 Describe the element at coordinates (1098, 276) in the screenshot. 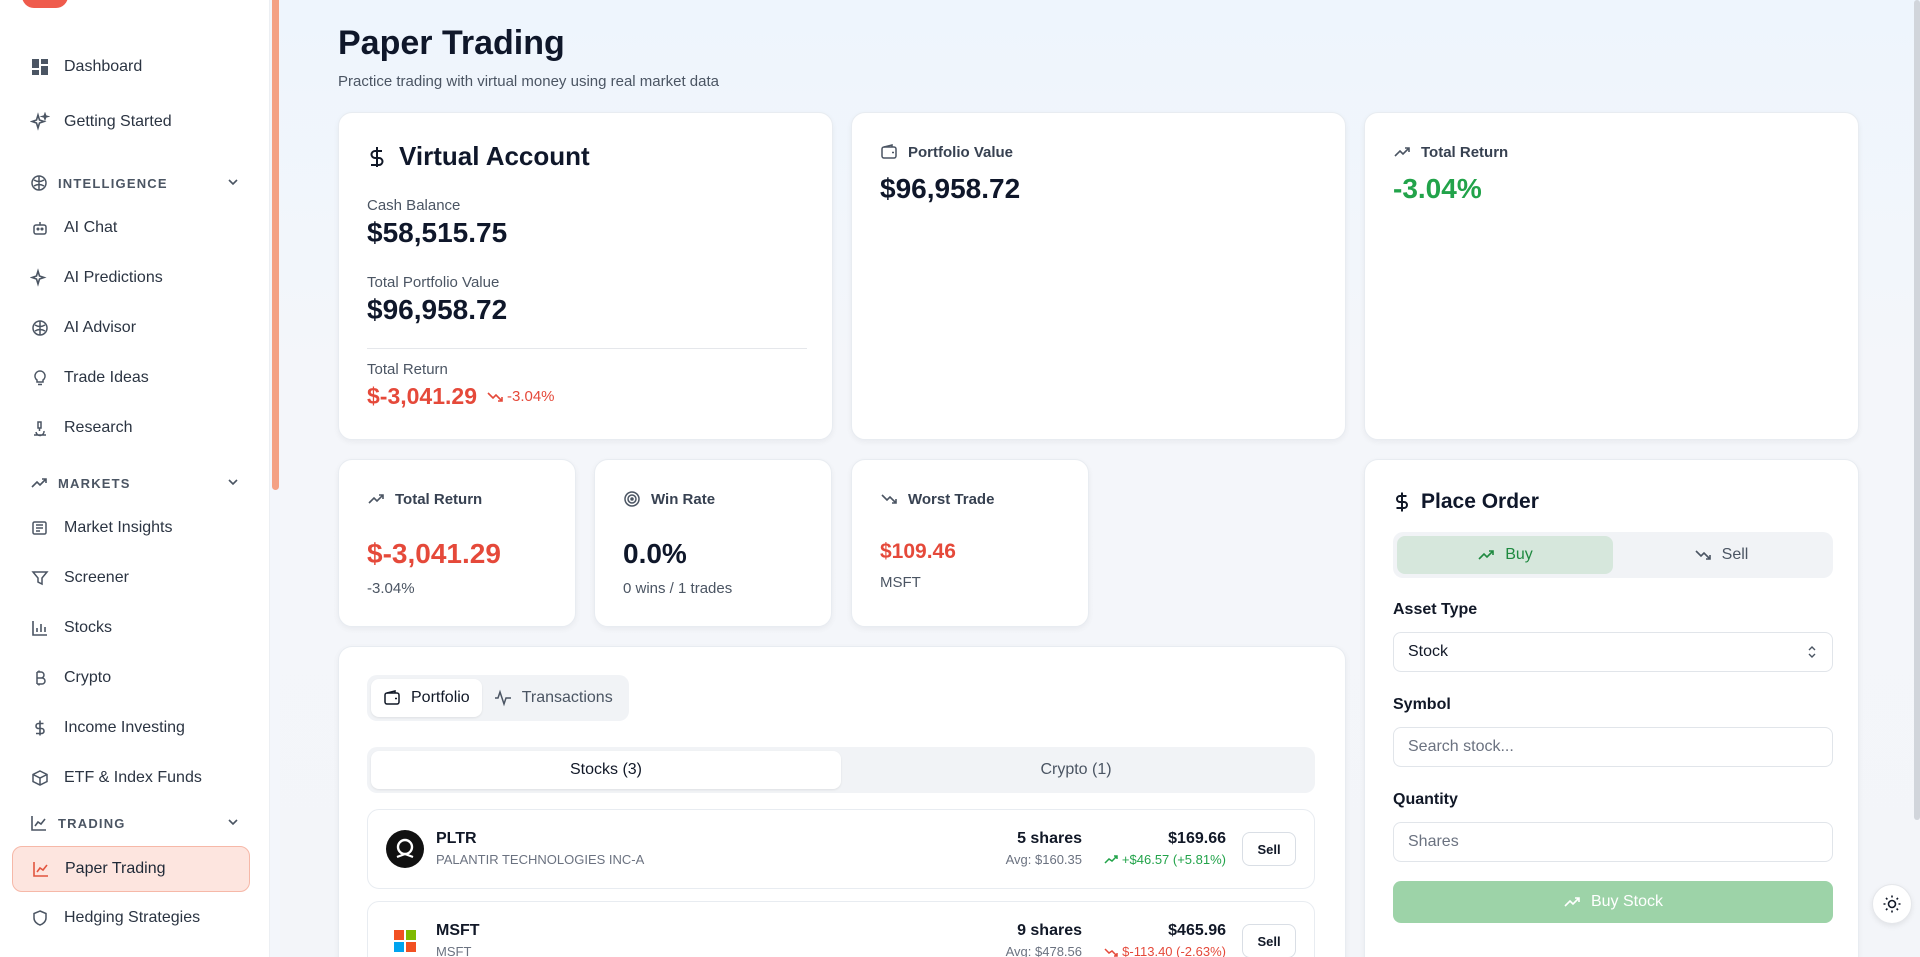

I see `portfolio-value-card: Portfolio Value $96,958.72` at that location.